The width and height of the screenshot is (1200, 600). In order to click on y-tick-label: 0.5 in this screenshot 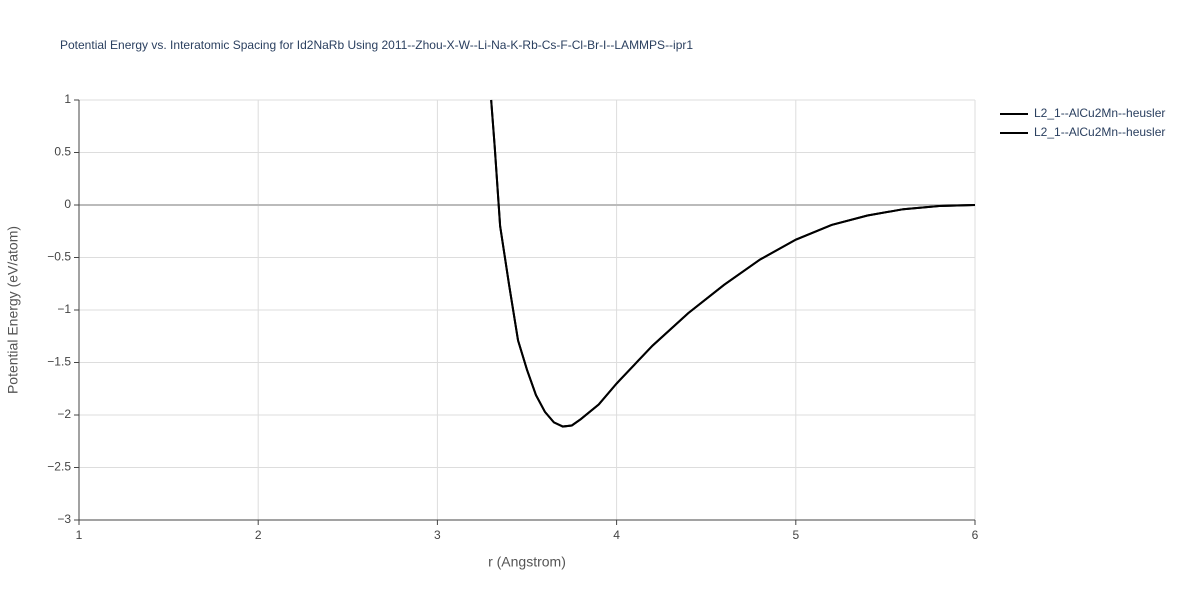, I will do `click(62, 152)`.